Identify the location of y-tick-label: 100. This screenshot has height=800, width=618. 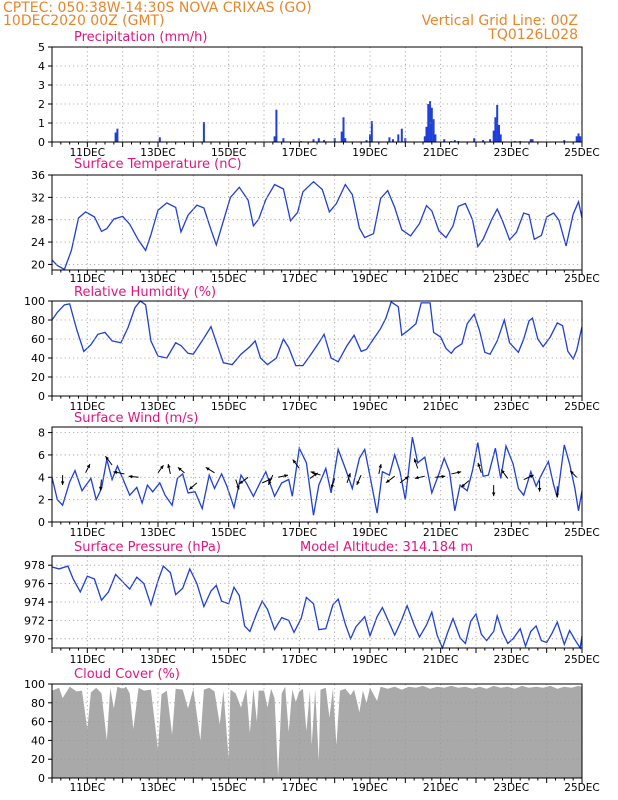
(34, 301).